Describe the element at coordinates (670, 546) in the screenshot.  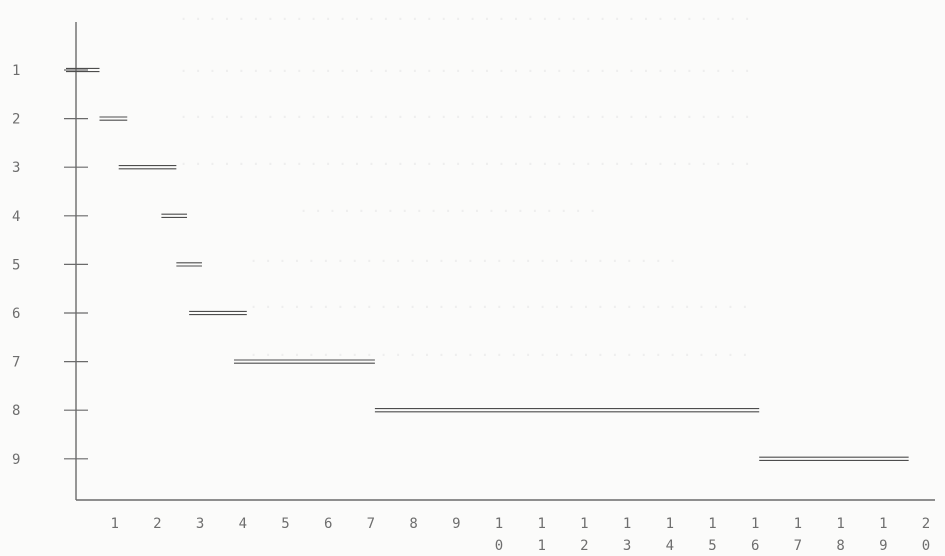
I see `x-tick-label-second-digit: 4` at that location.